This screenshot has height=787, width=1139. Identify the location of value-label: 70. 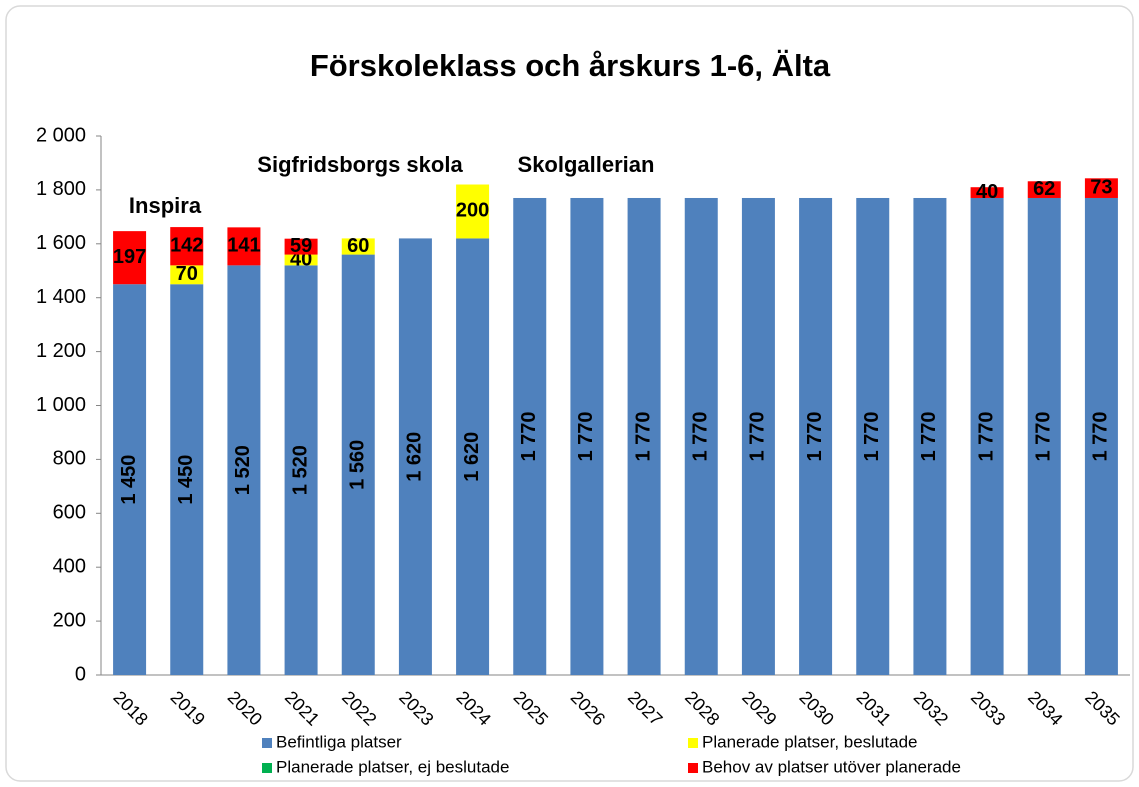
(187, 274).